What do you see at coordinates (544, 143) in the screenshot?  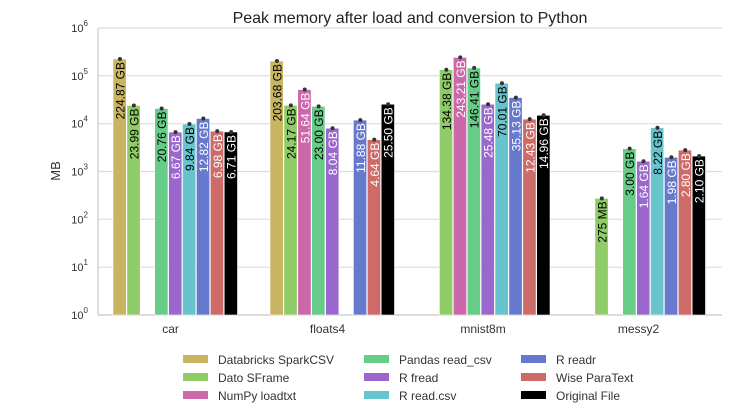 I see `bar-value-label: 14.96 GB` at bounding box center [544, 143].